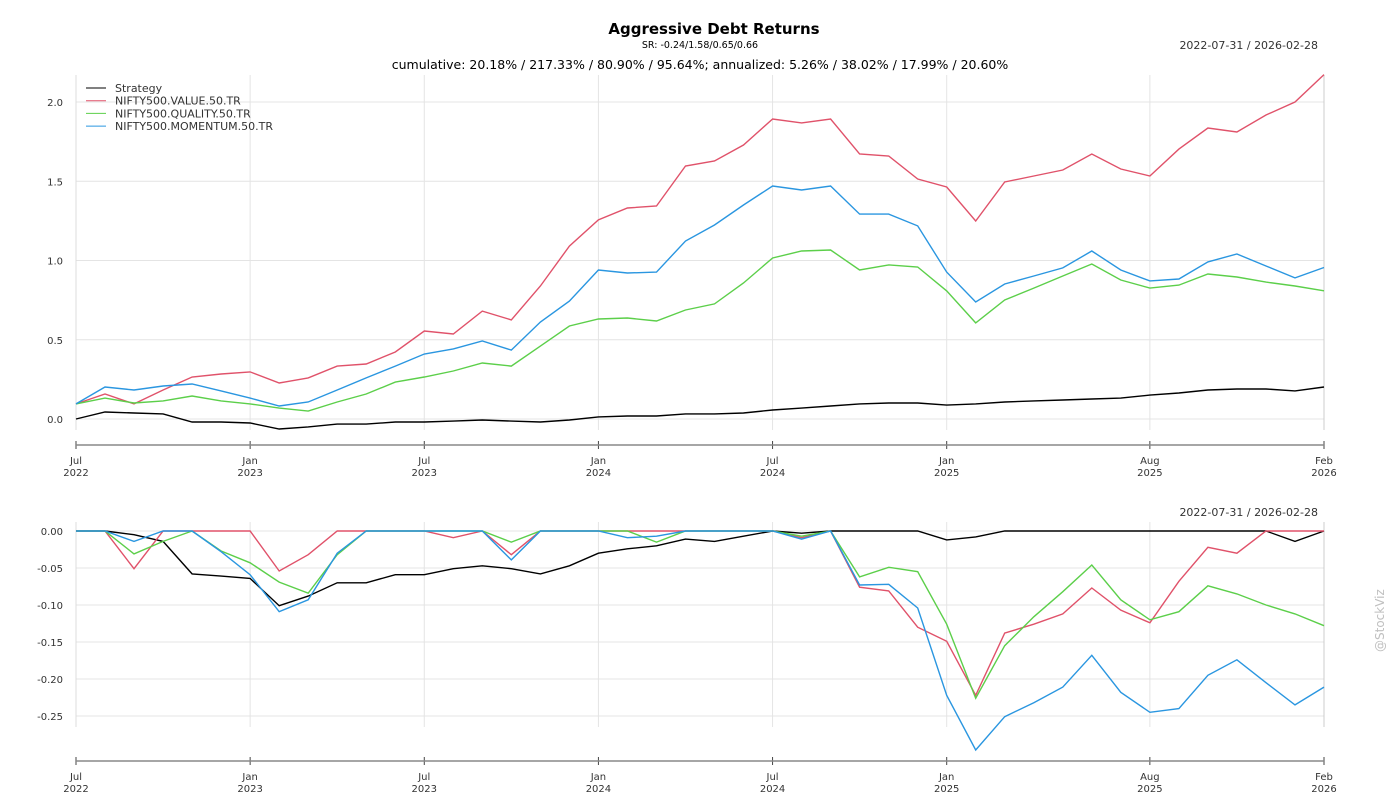 This screenshot has width=1400, height=800. What do you see at coordinates (52, 532) in the screenshot?
I see `y-tick-label: 0.00` at bounding box center [52, 532].